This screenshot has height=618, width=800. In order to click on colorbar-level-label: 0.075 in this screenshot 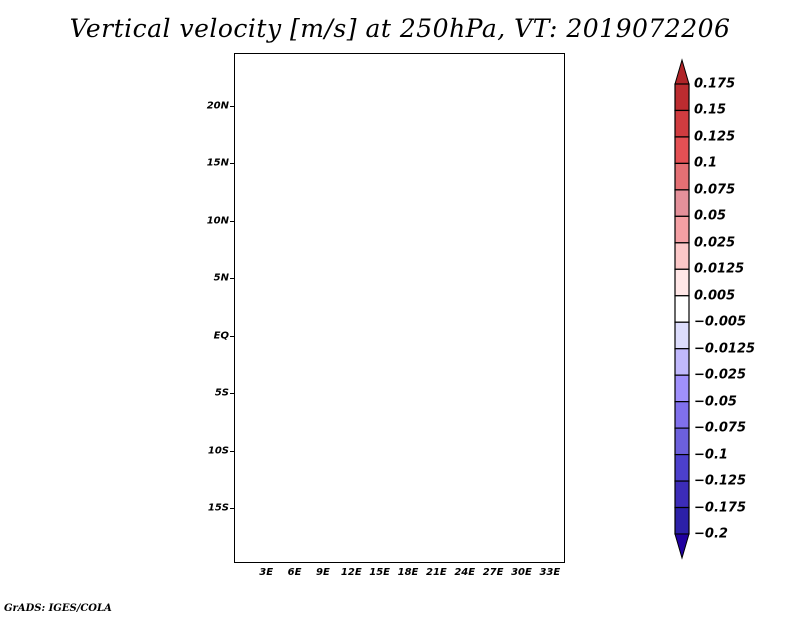, I will do `click(715, 190)`.